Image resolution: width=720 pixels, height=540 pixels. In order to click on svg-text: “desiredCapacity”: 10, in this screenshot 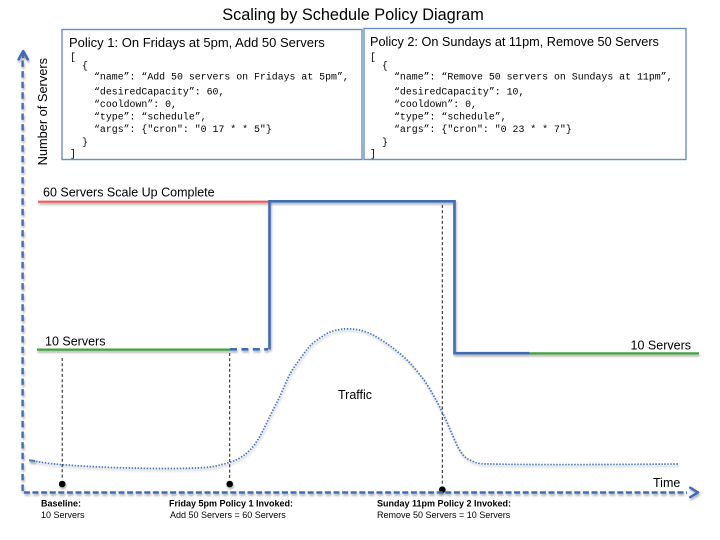, I will do `click(459, 92)`.